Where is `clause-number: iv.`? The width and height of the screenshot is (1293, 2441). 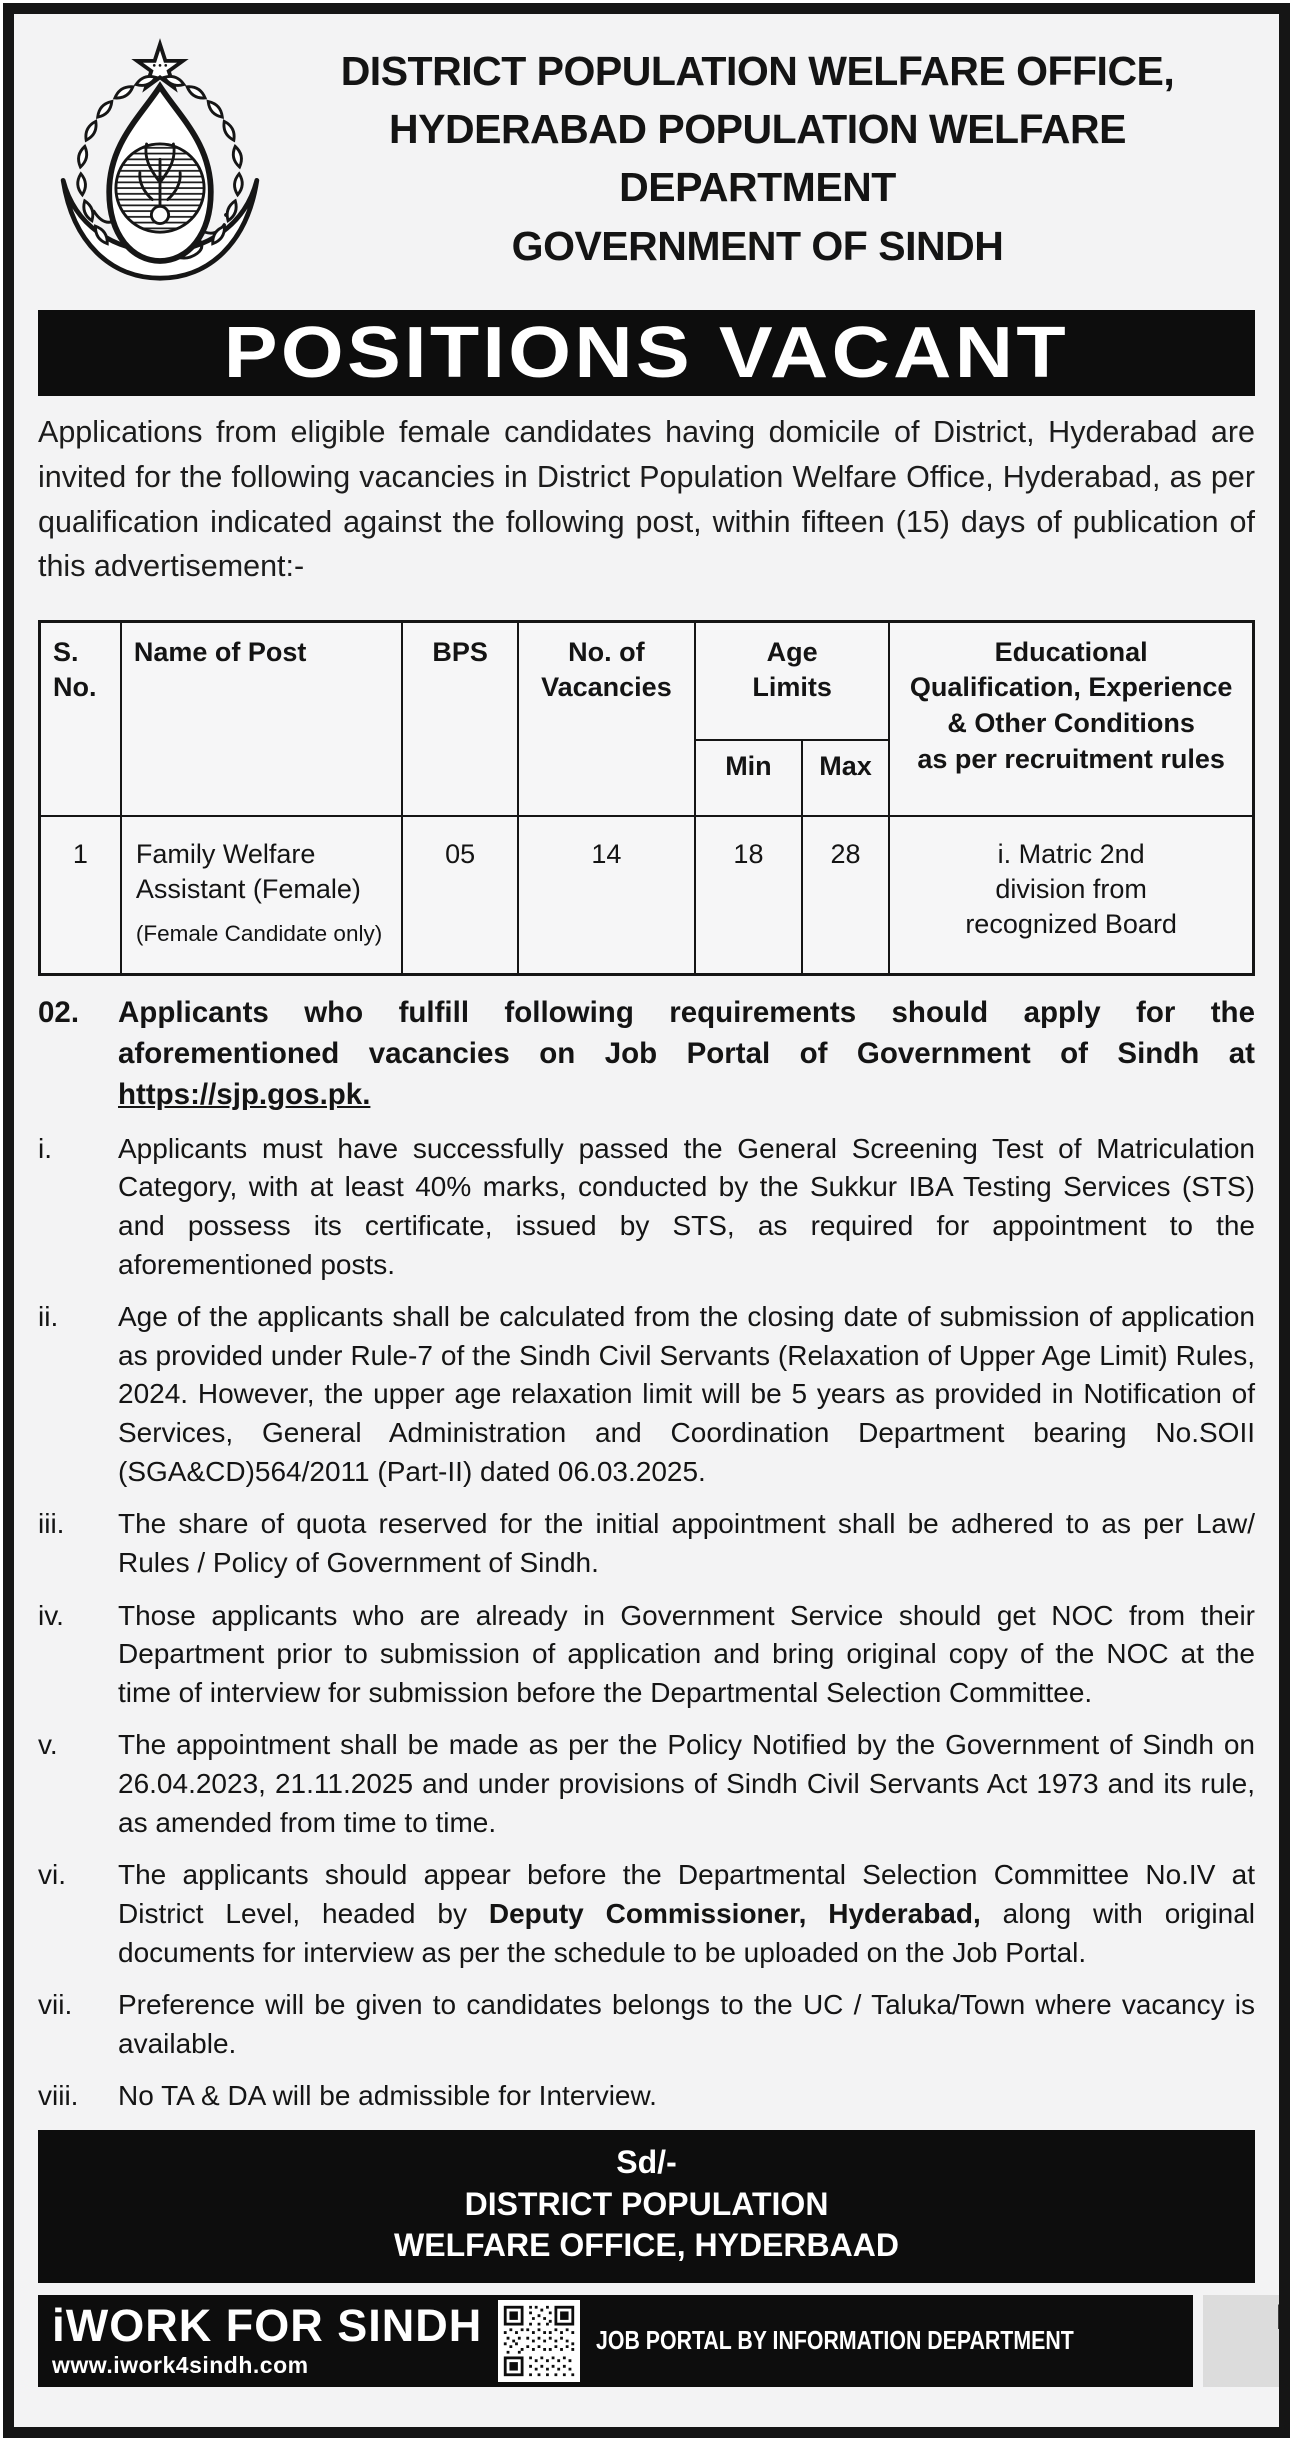
clause-number: iv. is located at coordinates (51, 1615).